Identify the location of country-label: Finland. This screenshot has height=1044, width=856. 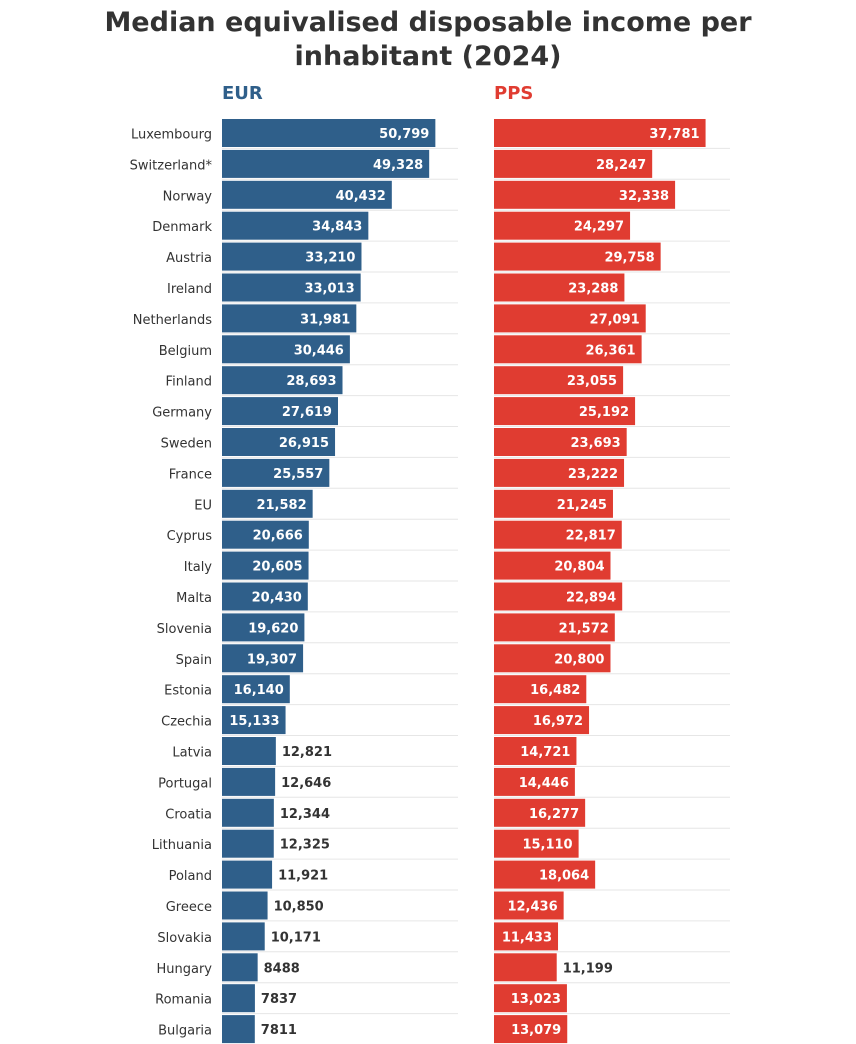
(189, 382).